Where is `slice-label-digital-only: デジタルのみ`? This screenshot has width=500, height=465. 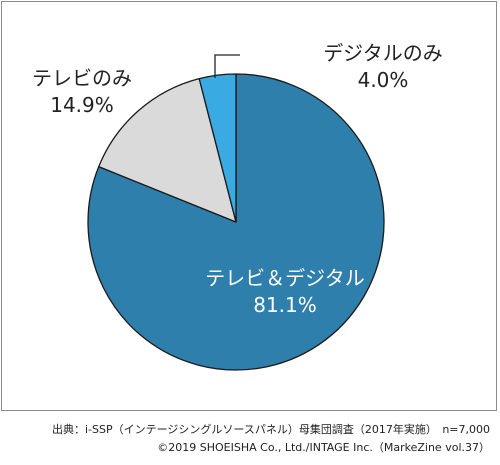
slice-label-digital-only: デジタルのみ is located at coordinates (383, 53).